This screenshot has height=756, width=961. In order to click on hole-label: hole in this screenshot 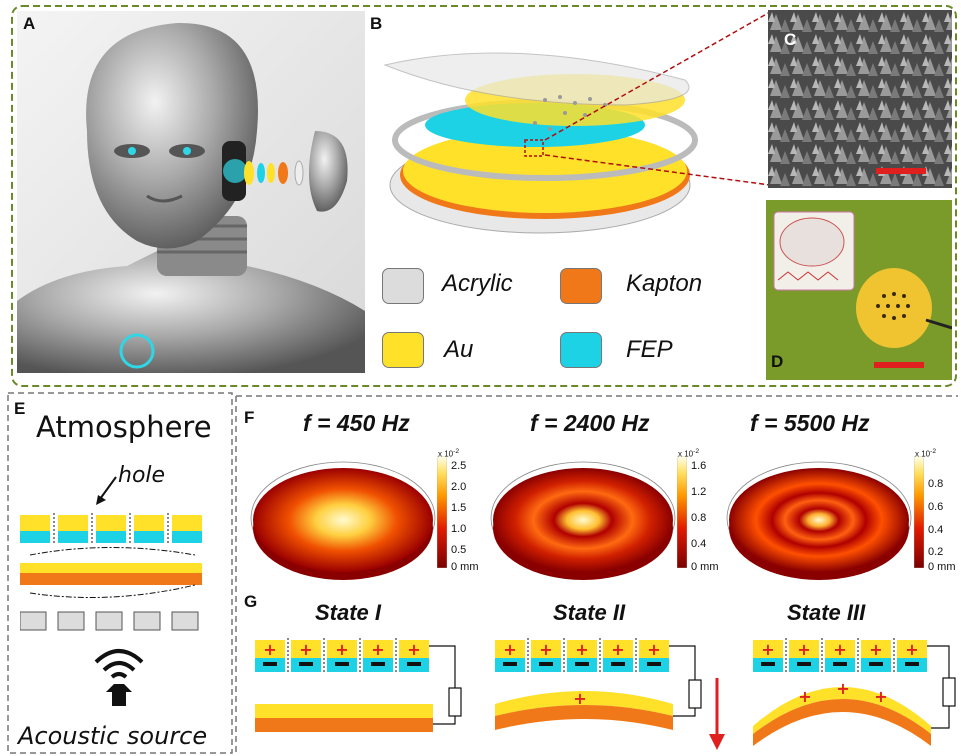, I will do `click(142, 475)`.